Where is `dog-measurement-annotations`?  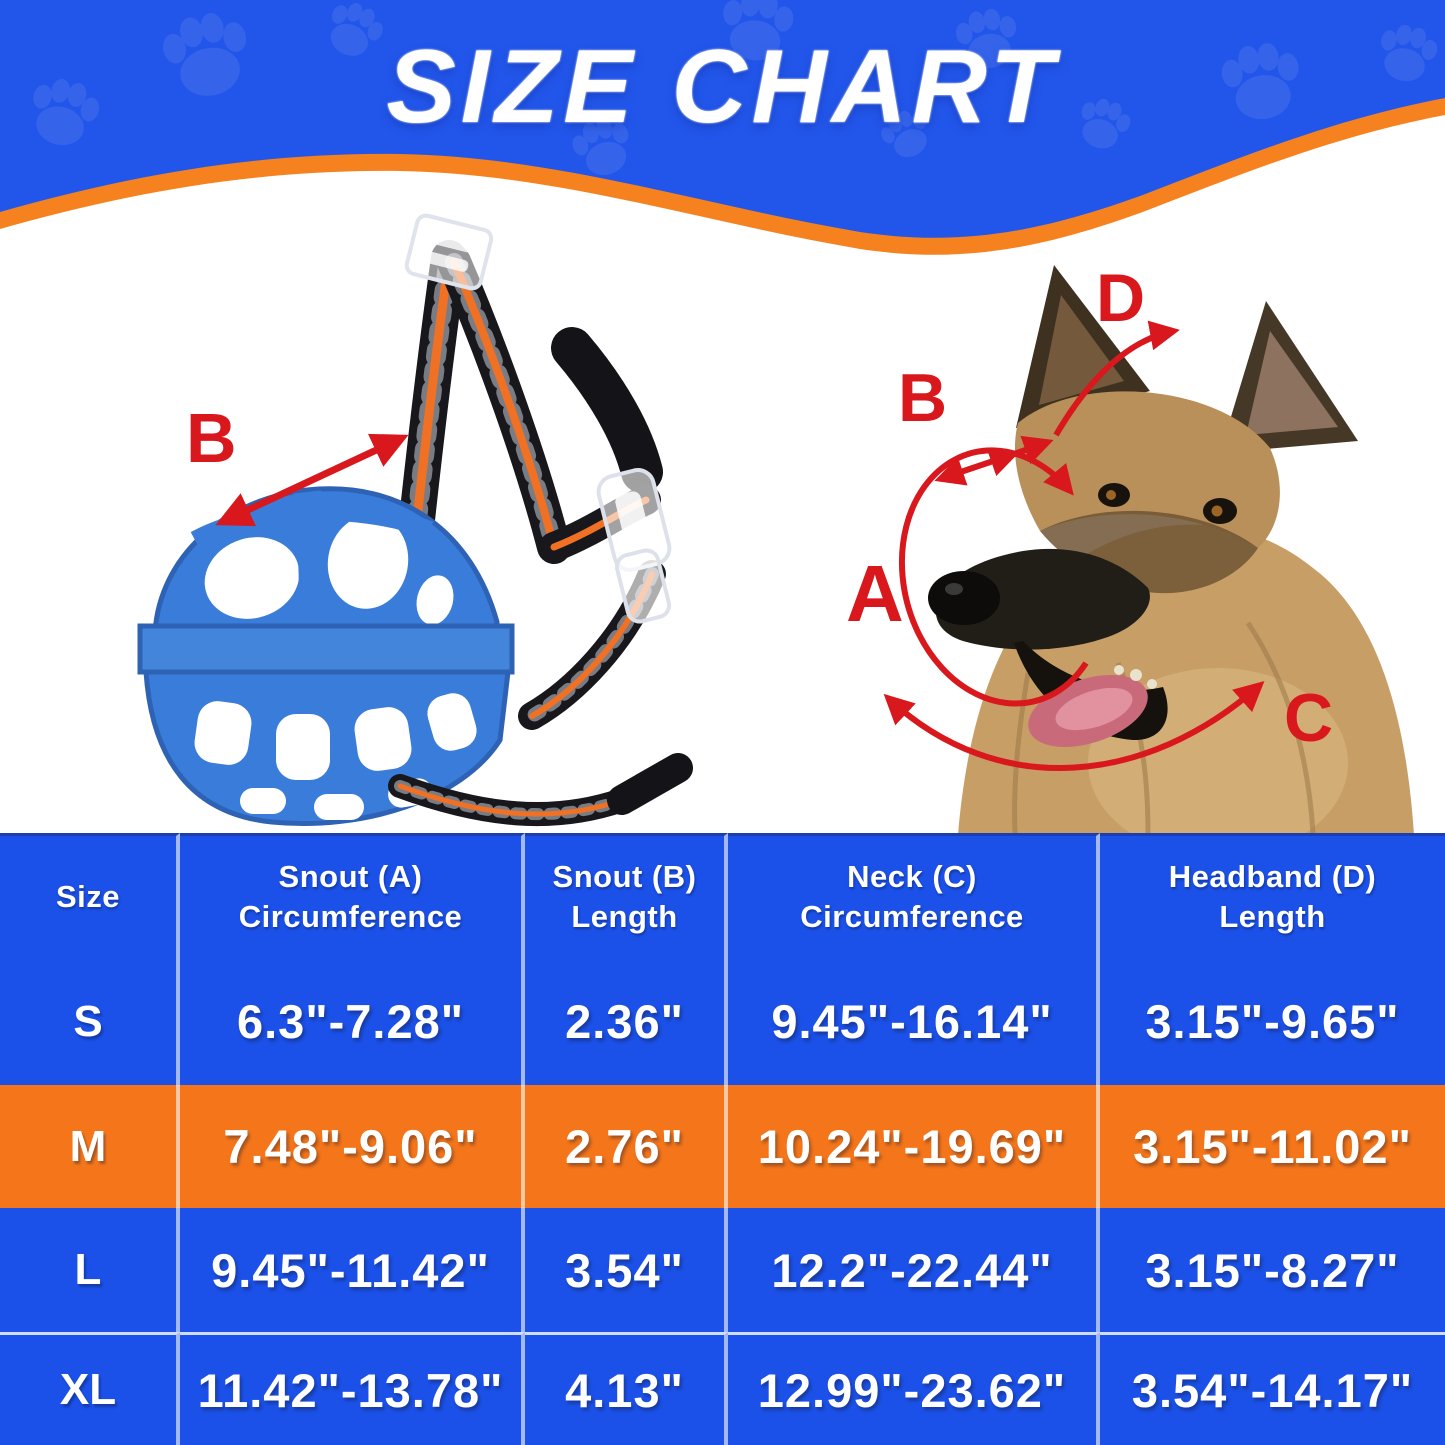 dog-measurement-annotations is located at coordinates (1074, 545).